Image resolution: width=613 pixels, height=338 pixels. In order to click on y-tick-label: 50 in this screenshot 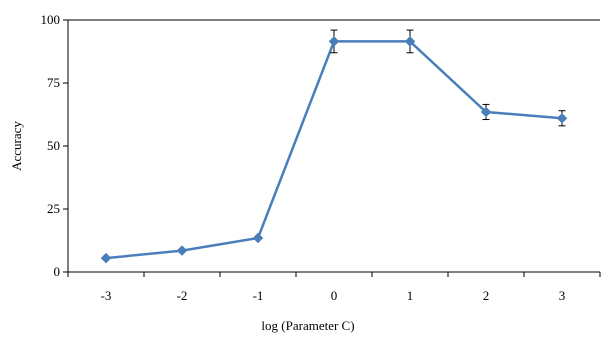, I will do `click(53, 145)`.